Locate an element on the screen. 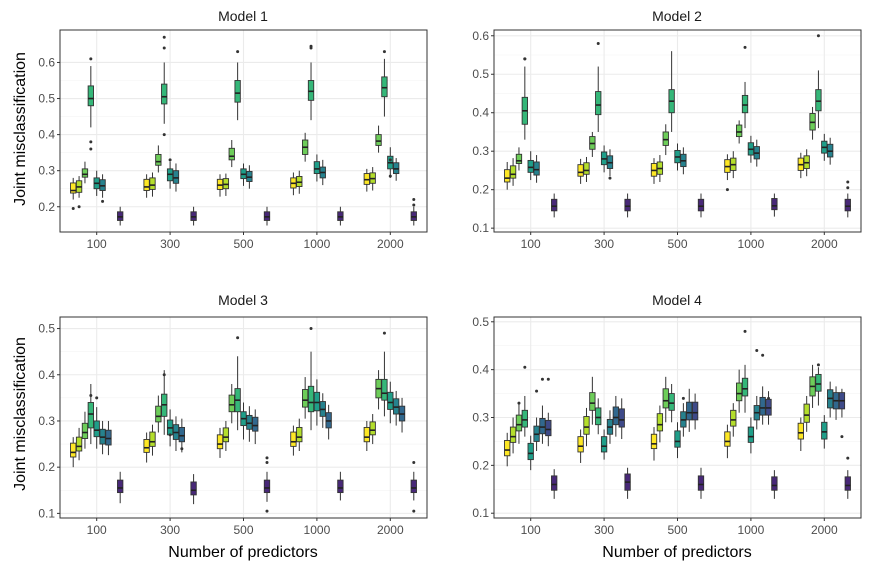  box-100-m2 is located at coordinates (513, 435).